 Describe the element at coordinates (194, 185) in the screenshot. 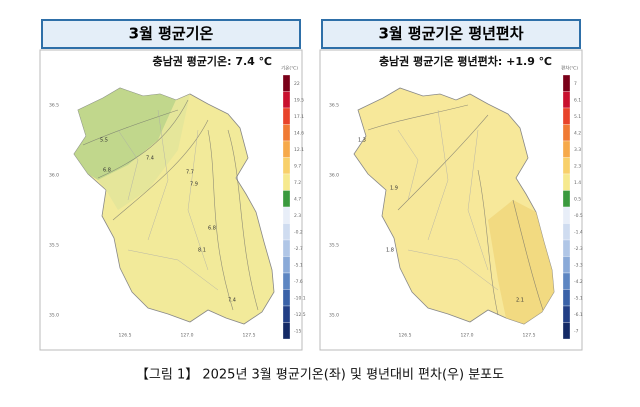

I see `contour-label: 7.9` at that location.